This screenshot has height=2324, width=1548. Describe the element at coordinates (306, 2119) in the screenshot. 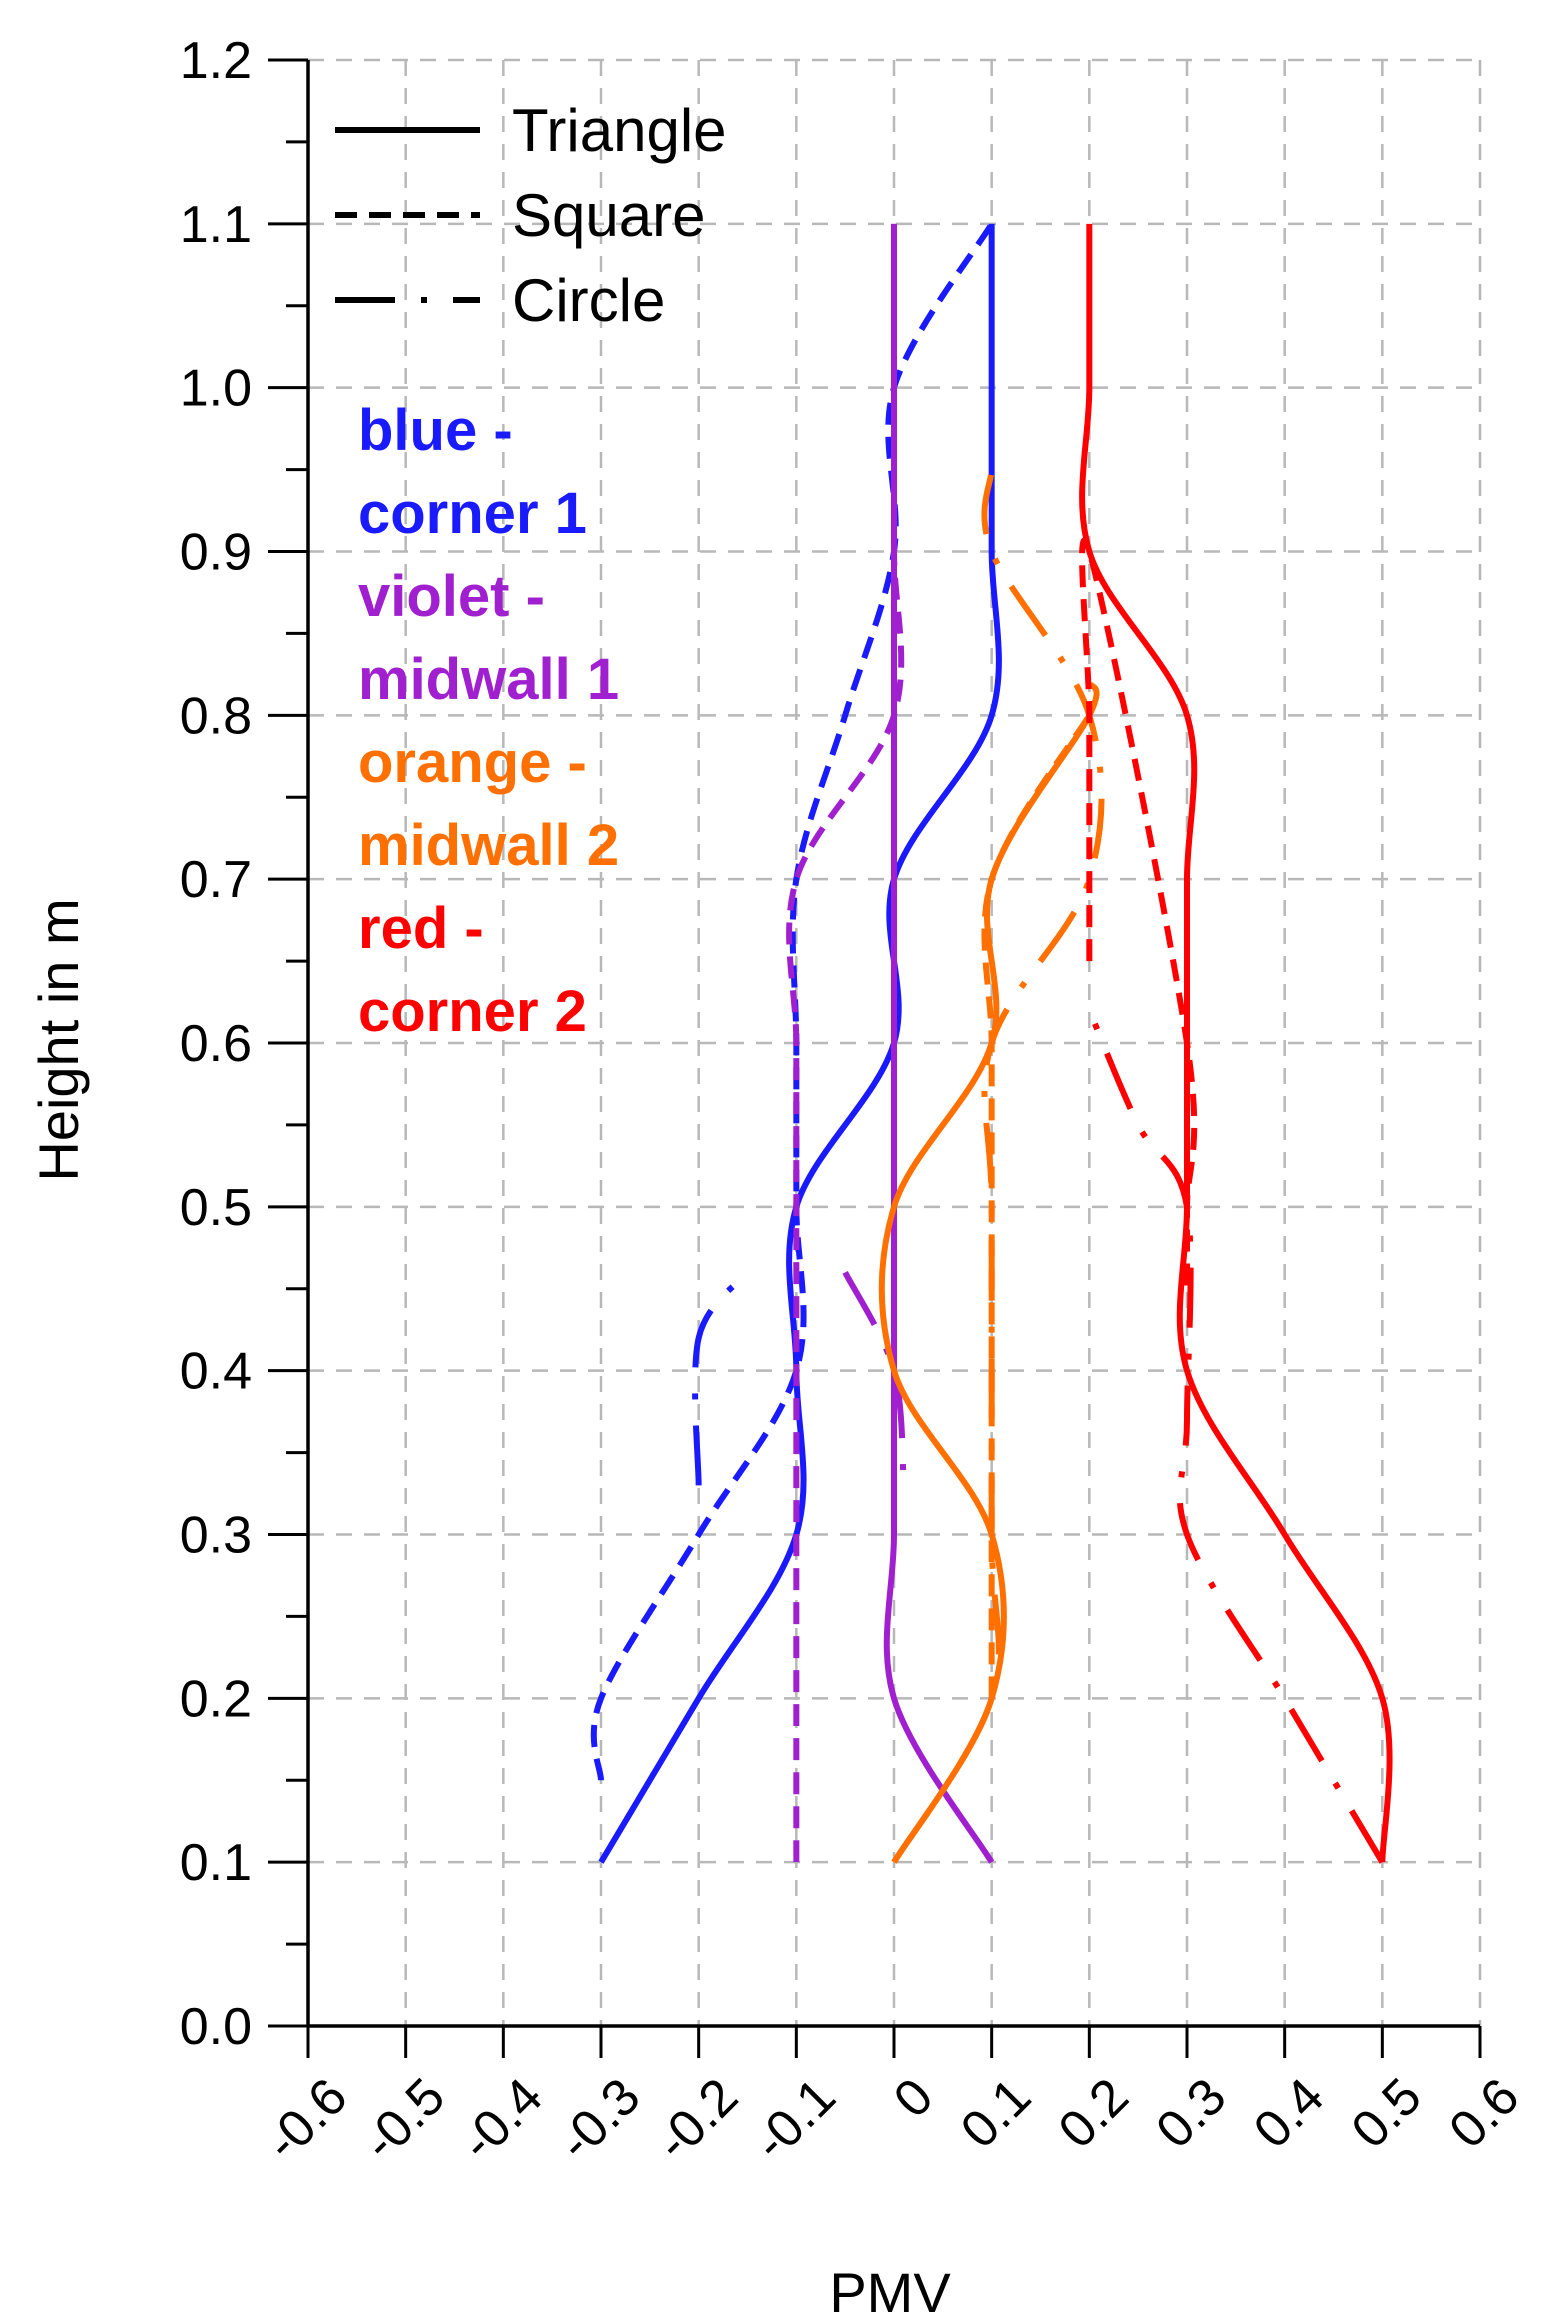

I see `x-tick-label: -0.6` at that location.